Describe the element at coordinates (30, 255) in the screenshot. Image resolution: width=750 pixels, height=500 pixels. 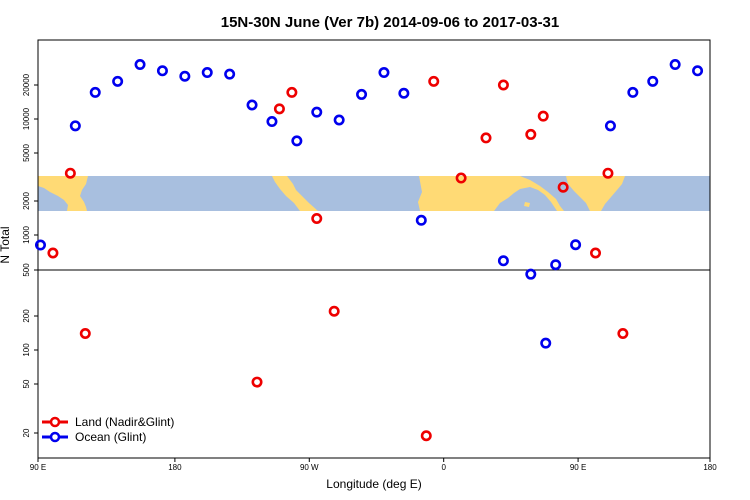
I see `y-axis: 20 50 100 200 500 1000 2000 5000 10000 20000` at that location.